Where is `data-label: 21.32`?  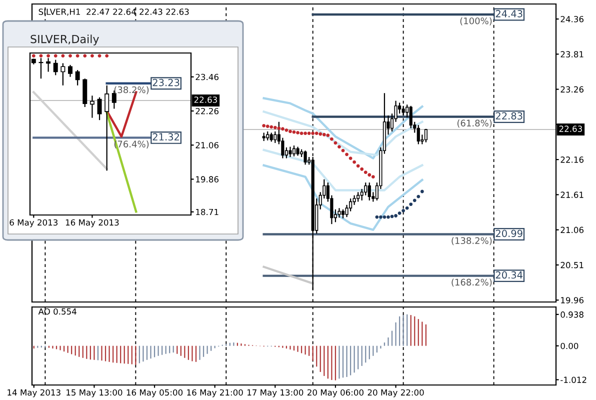 data-label: 21.32 is located at coordinates (165, 137).